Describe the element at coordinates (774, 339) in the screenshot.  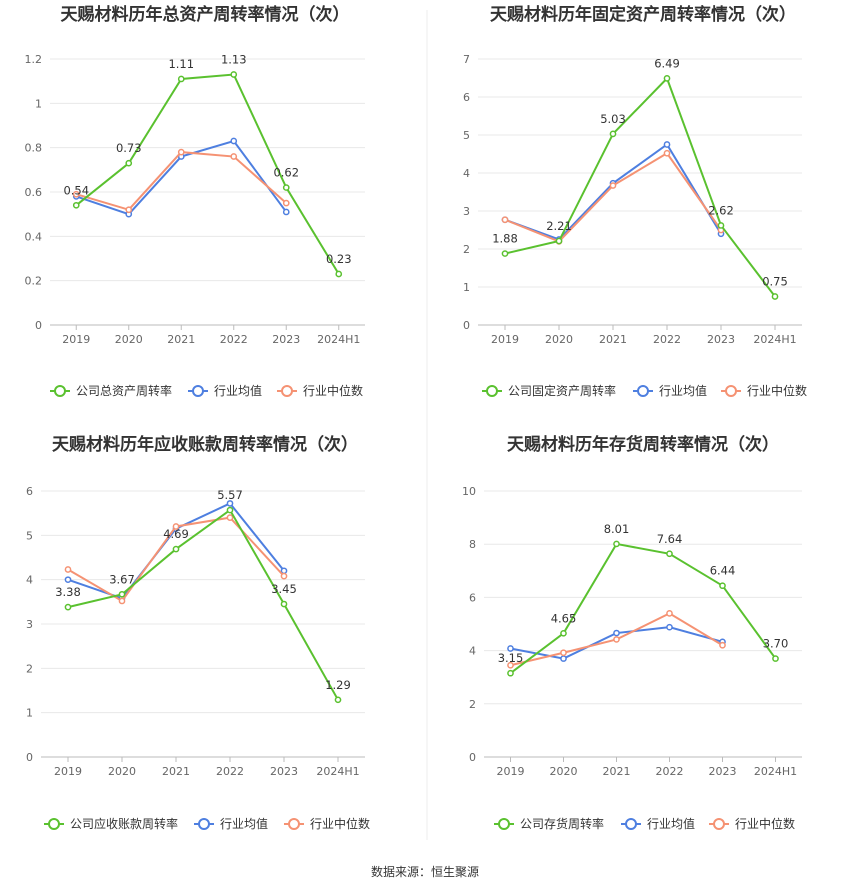
I see `x-tick-label: 2024H1` at that location.